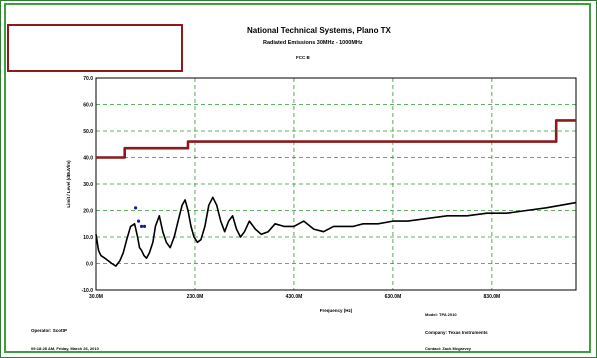  What do you see at coordinates (393, 297) in the screenshot?
I see `x-tick-label: 630.0M` at bounding box center [393, 297].